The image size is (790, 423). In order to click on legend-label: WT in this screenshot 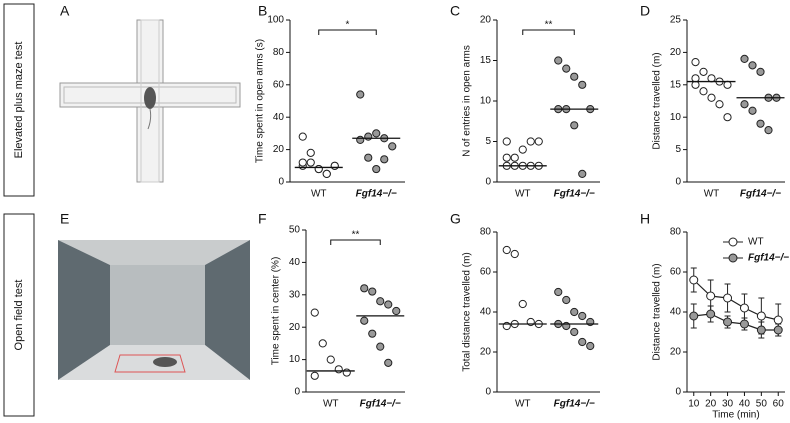, I will do `click(756, 242)`.